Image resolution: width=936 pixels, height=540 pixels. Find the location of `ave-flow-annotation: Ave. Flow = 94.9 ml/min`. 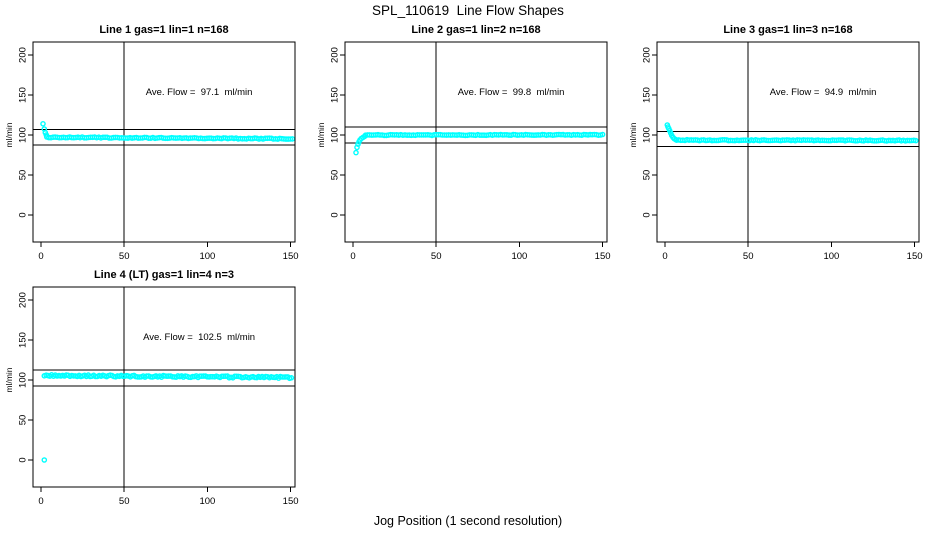

ave-flow-annotation: Ave. Flow = 94.9 ml/min is located at coordinates (823, 92).